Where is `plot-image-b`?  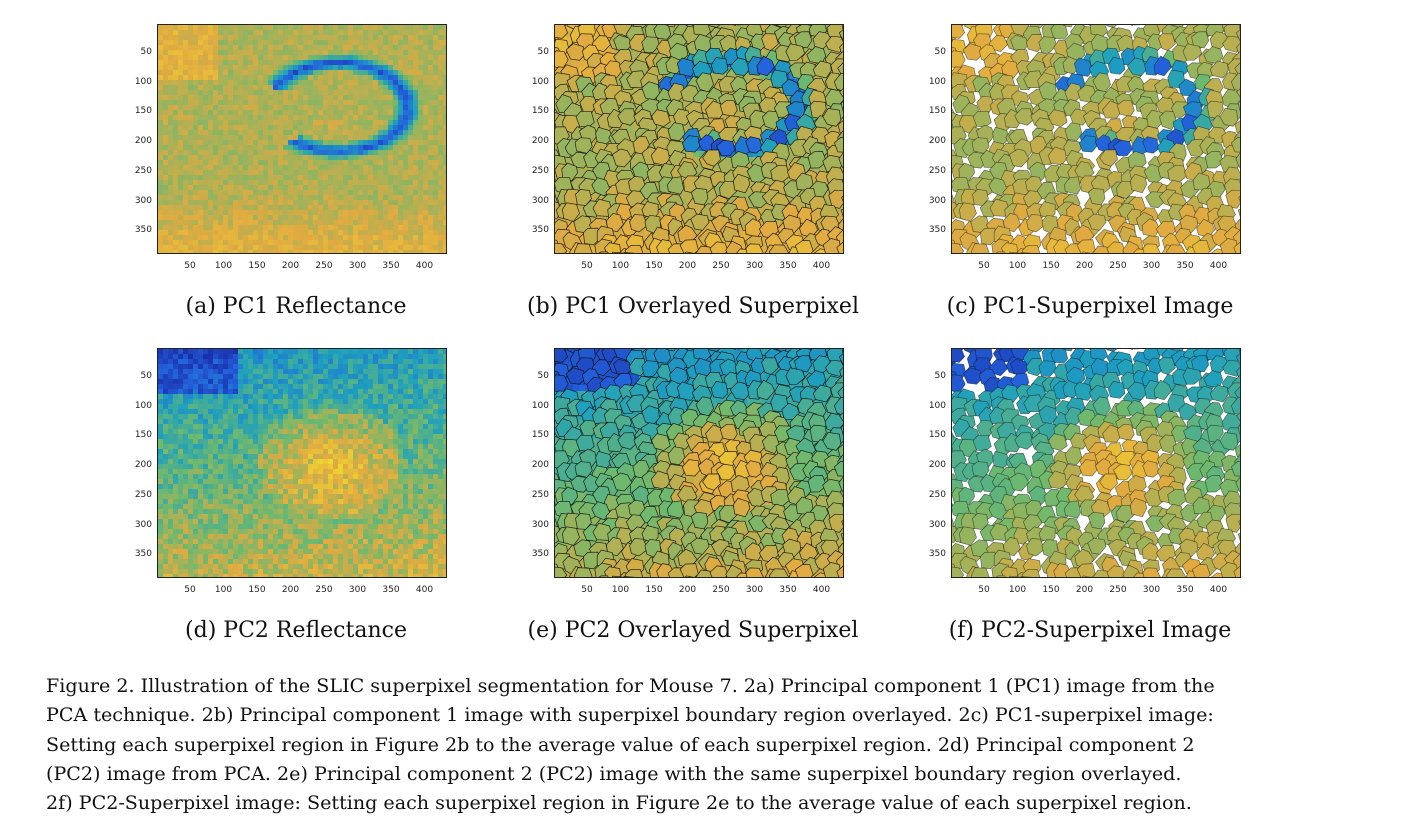
plot-image-b is located at coordinates (699, 139).